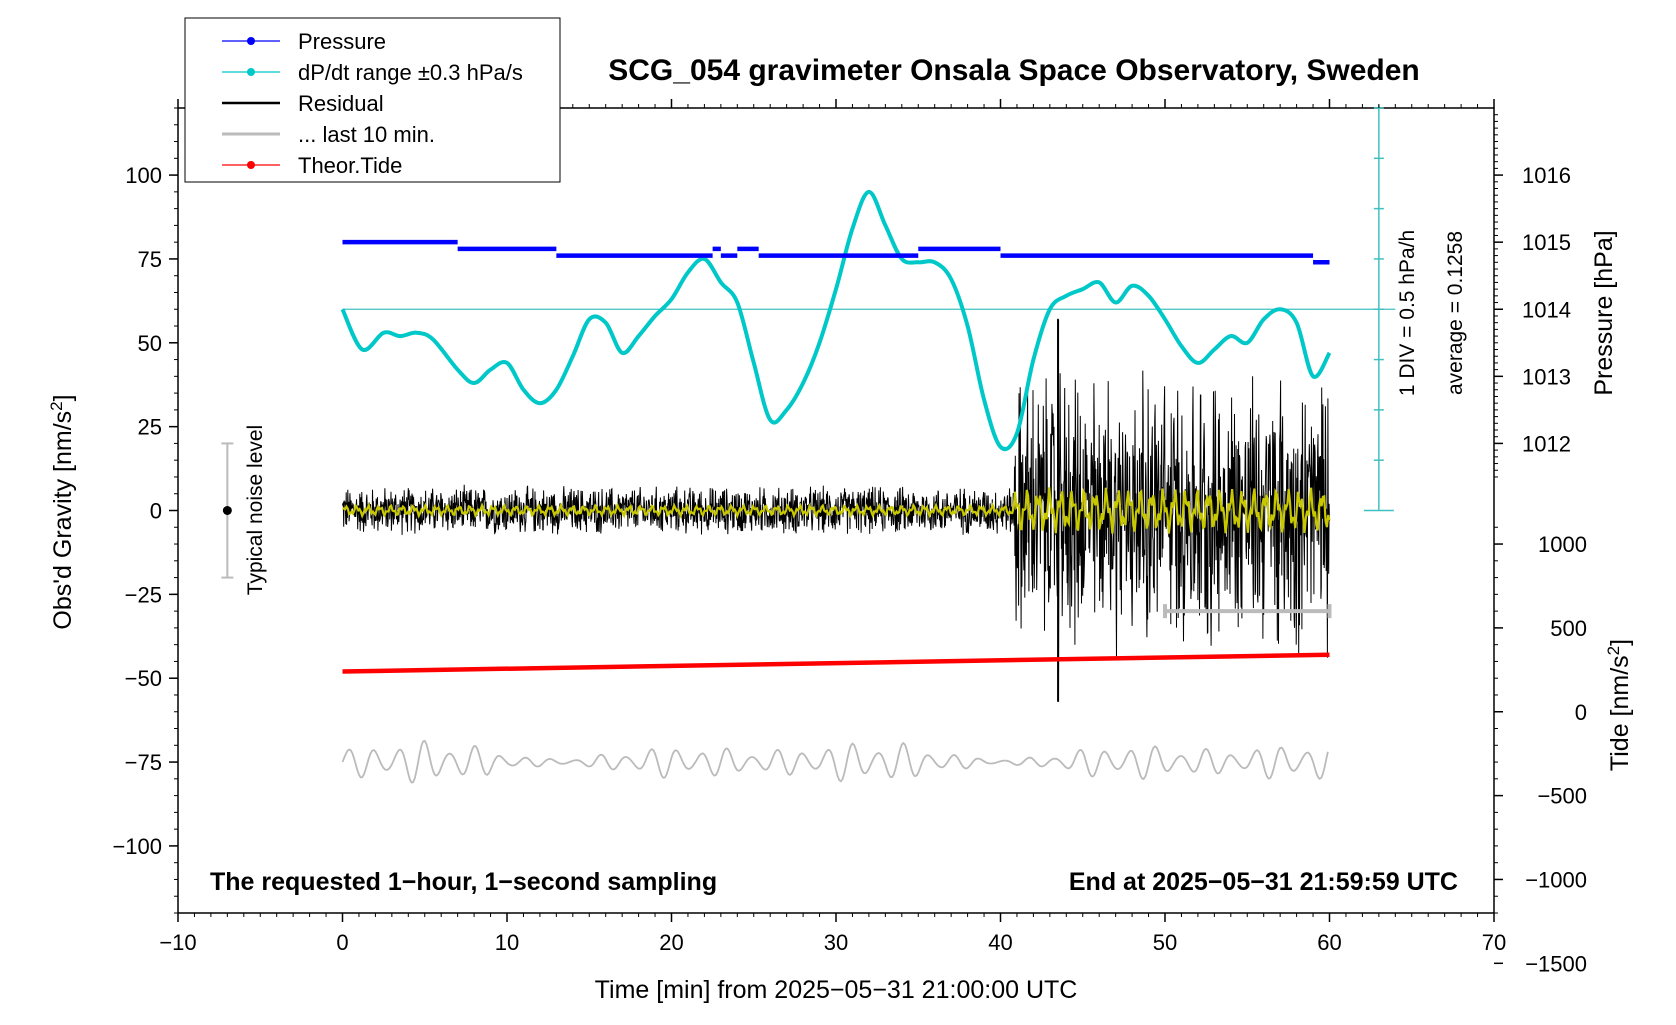 Image resolution: width=1676 pixels, height=1025 pixels. I want to click on div-scale-label: 1 DIV = 0.5 hPa/h, so click(1407, 313).